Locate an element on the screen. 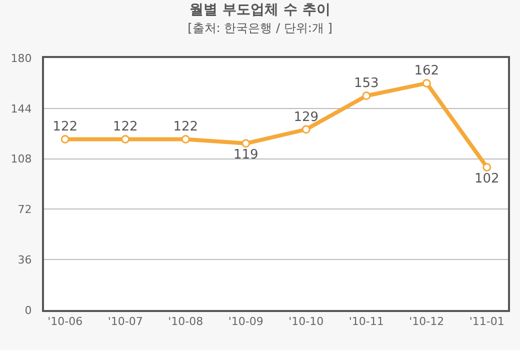 This screenshot has width=520, height=350. y-tick-label: 0 is located at coordinates (28, 310).